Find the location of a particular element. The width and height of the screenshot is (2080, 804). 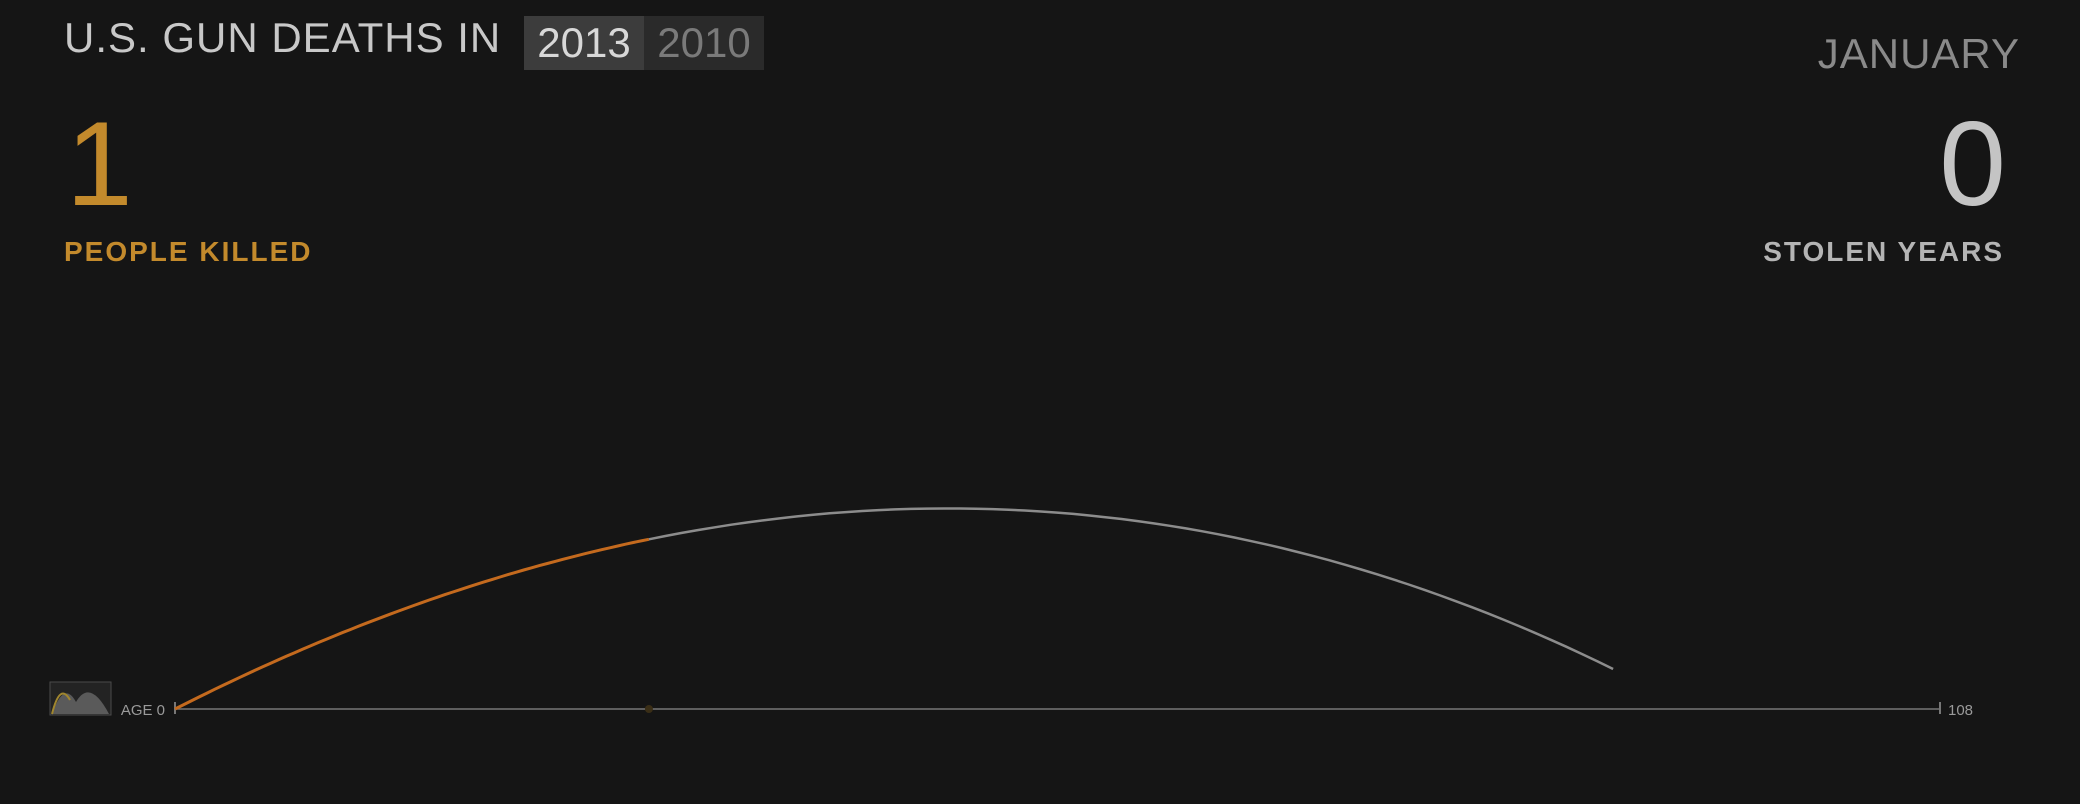

year-selector: 2013 2010 is located at coordinates (644, 43).